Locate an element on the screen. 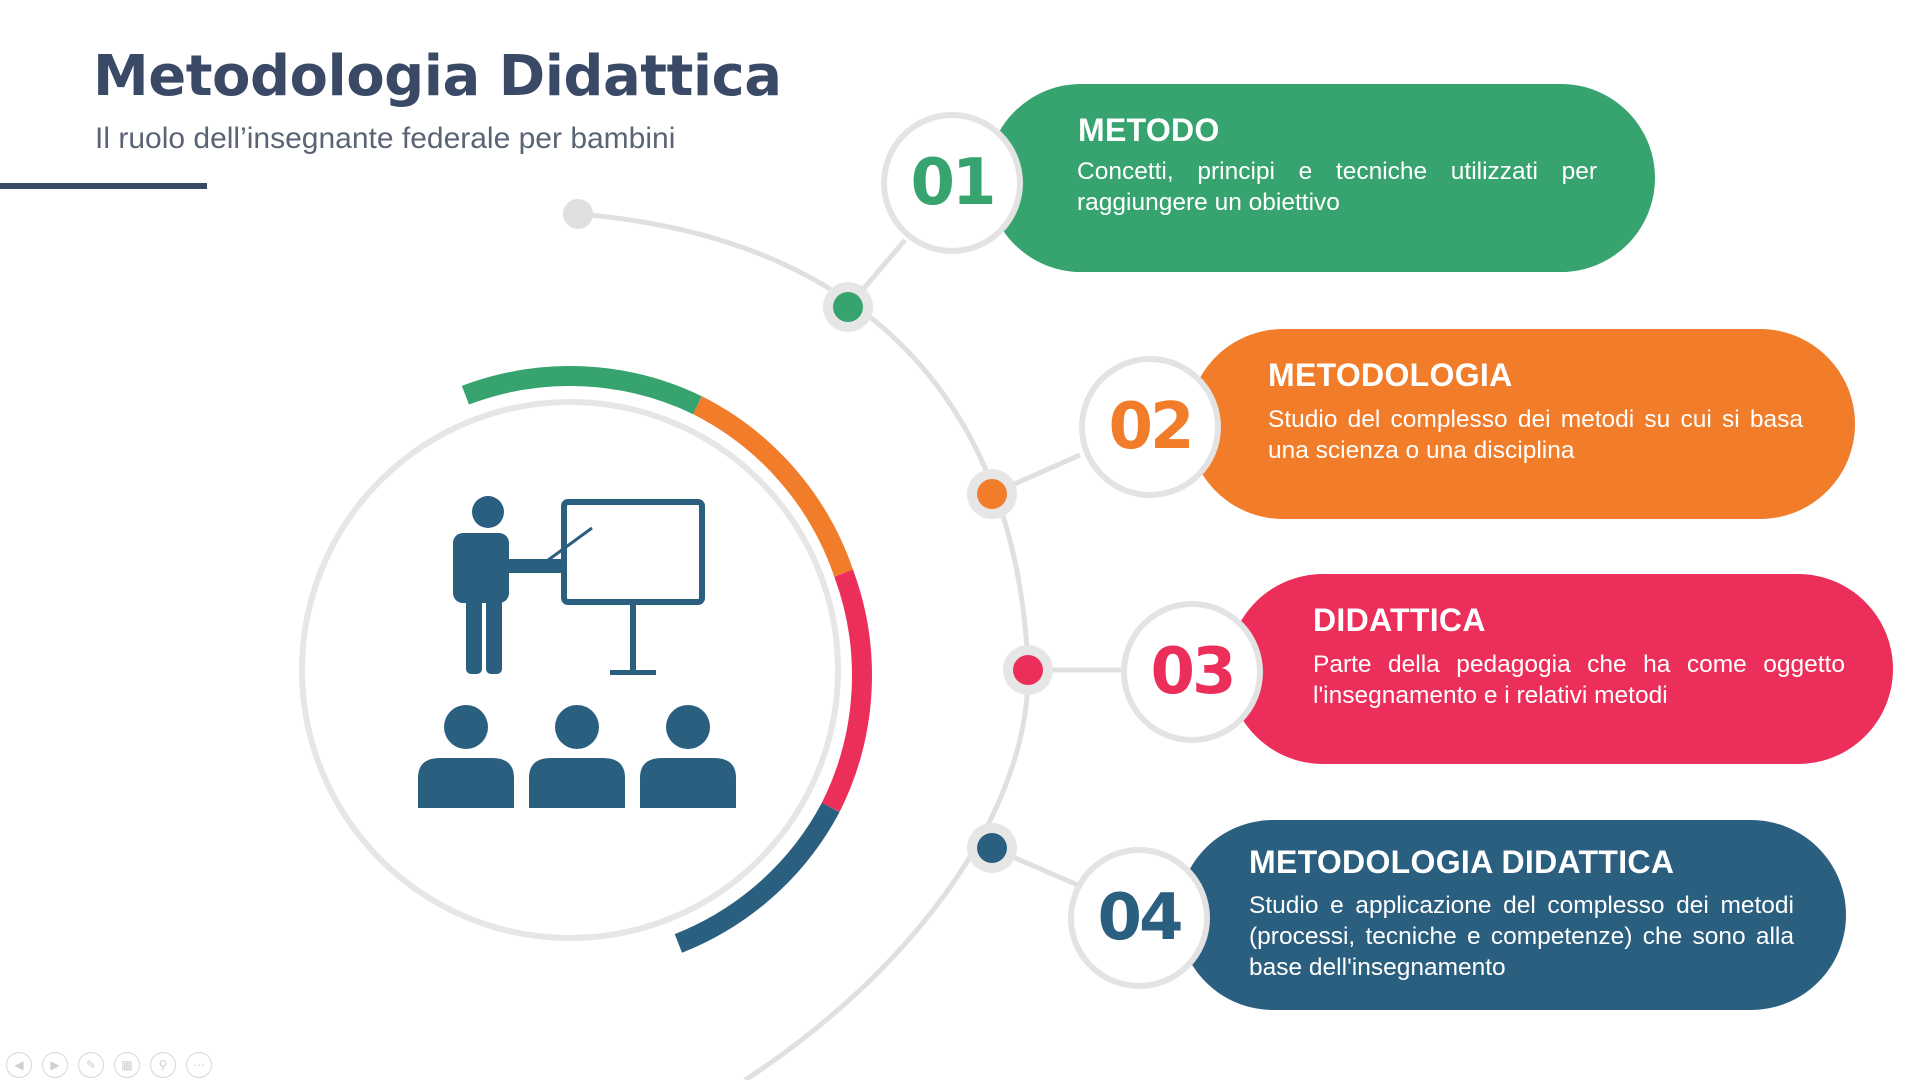 The image size is (1920, 1080). teacher-presenting-to-students-icon is located at coordinates (577, 652).